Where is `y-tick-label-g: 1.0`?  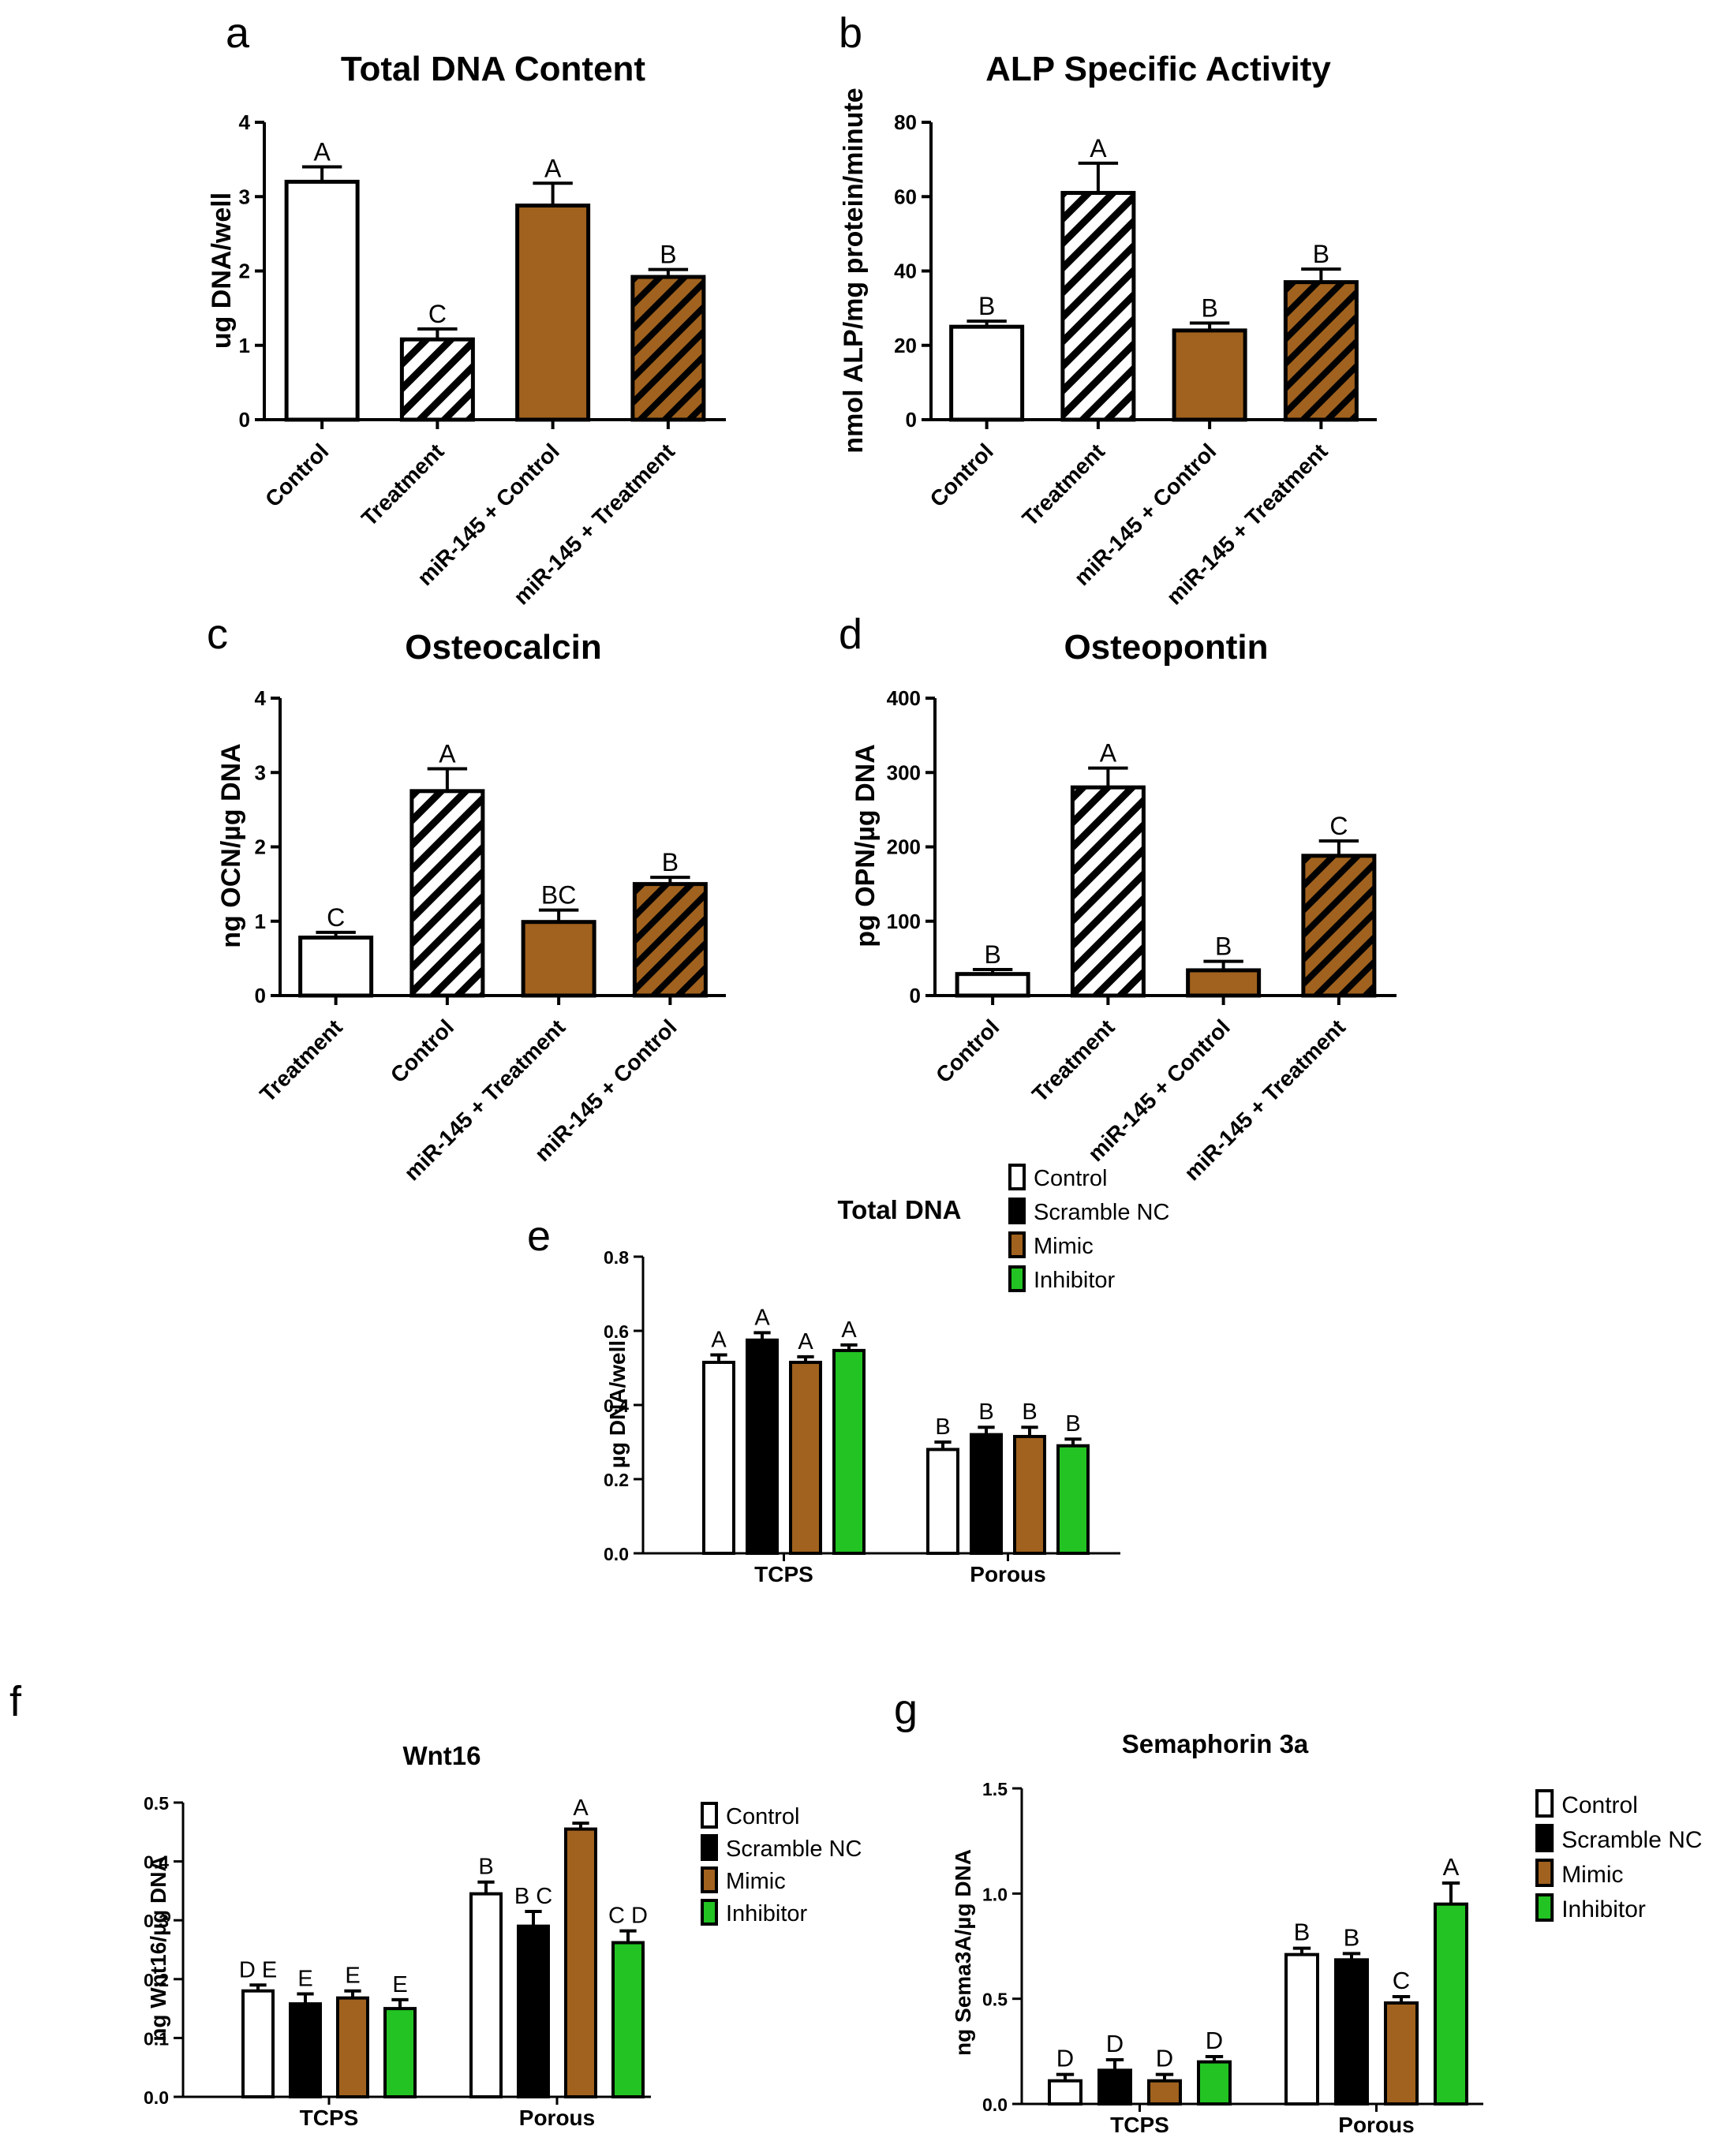 y-tick-label-g: 1.0 is located at coordinates (995, 1894).